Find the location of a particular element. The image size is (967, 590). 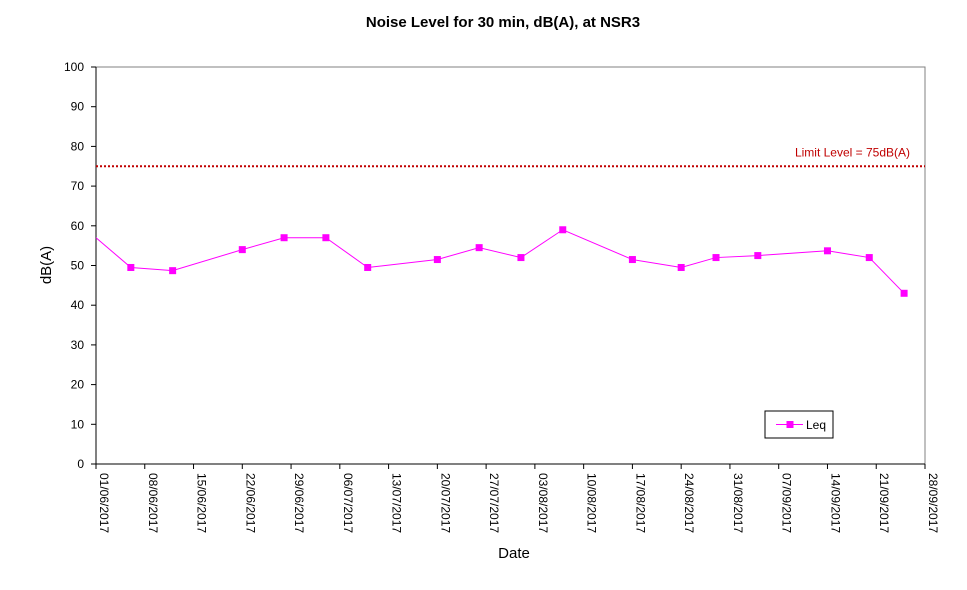

y-axis-ticks: 0 10 20 30 40 50 60 70 80 90 100 is located at coordinates (80, 265).